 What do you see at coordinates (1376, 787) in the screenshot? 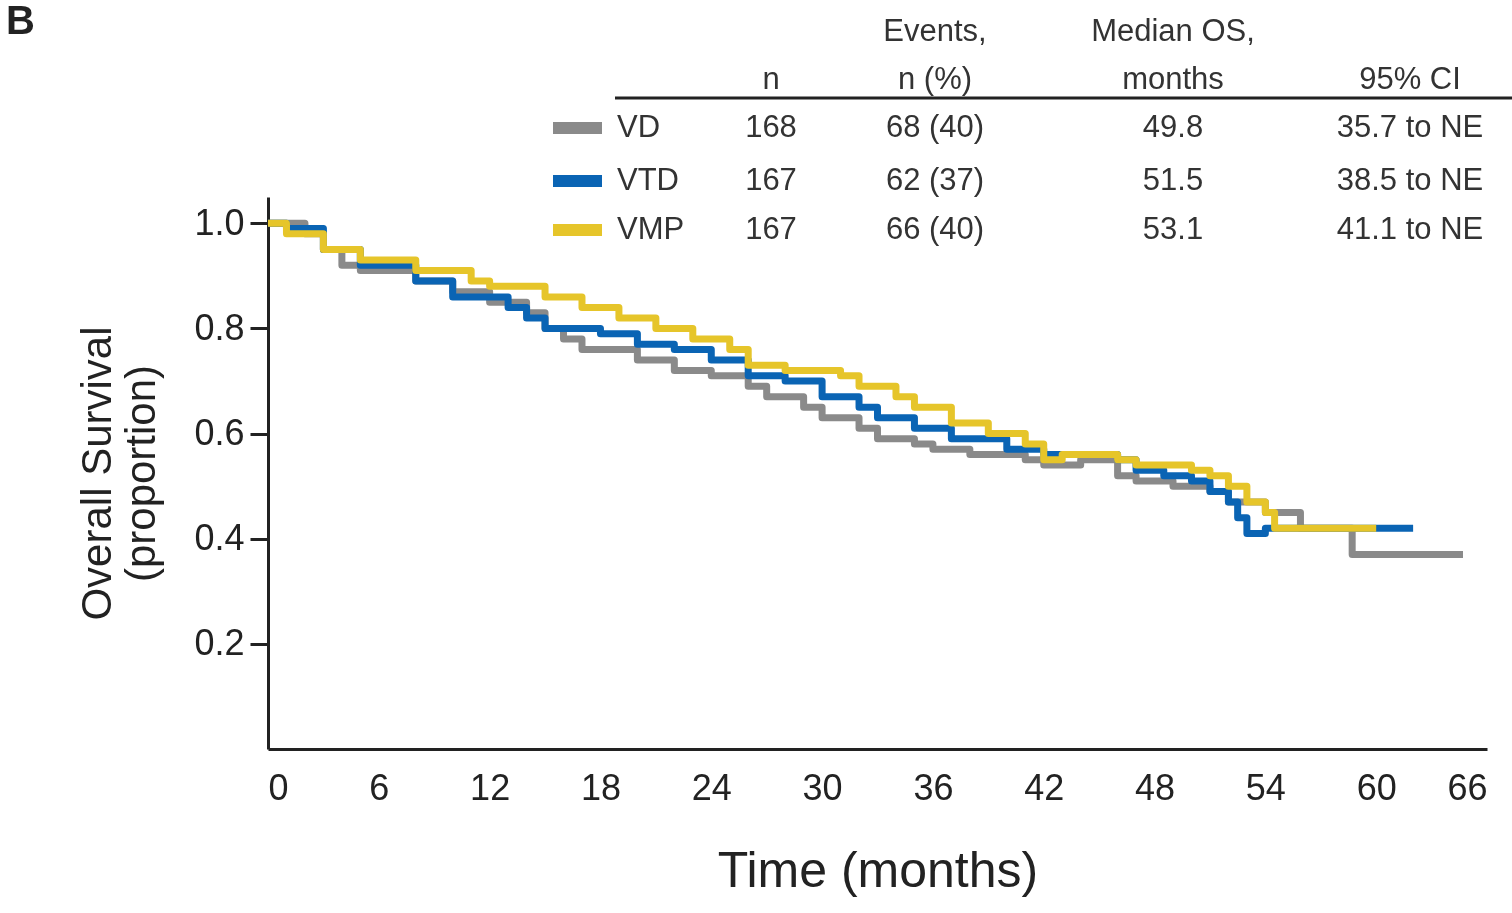
I see `x-tick-label: 60` at bounding box center [1376, 787].